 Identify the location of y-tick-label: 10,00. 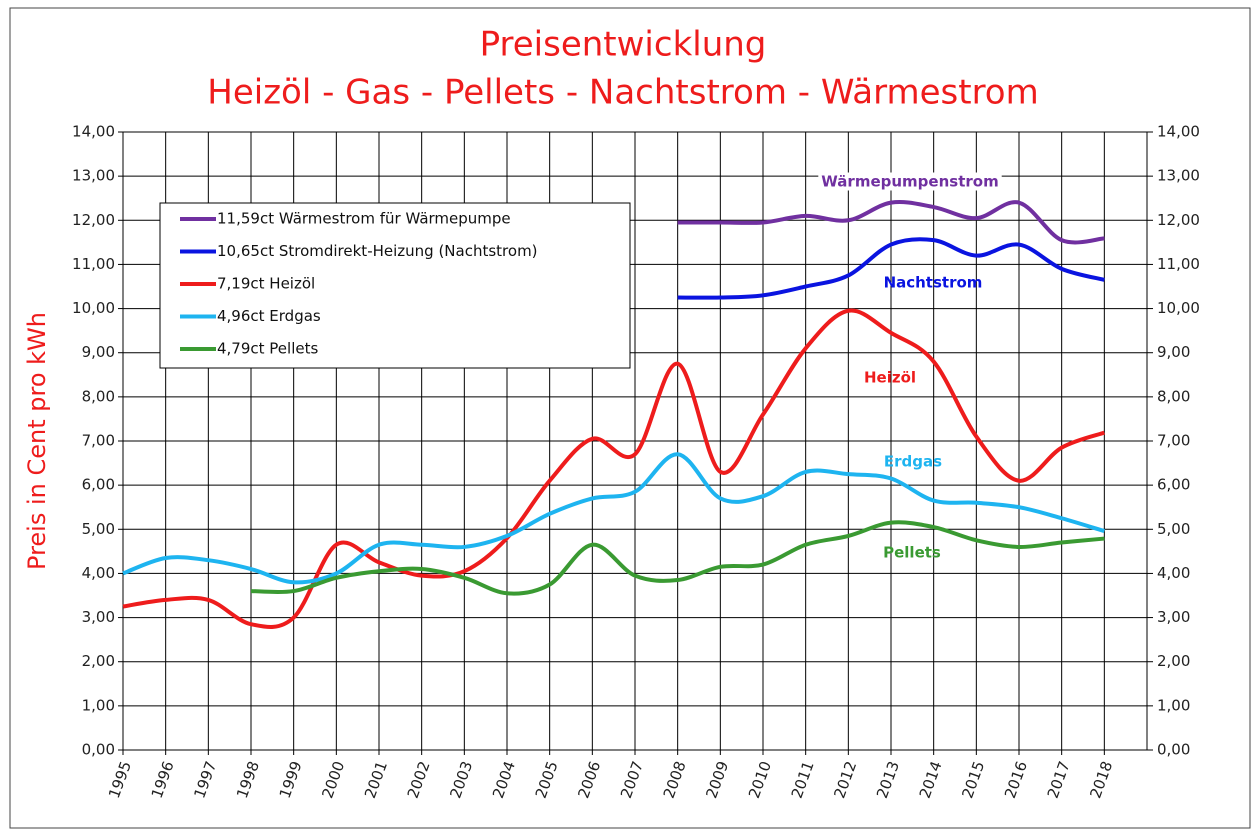
(93, 308).